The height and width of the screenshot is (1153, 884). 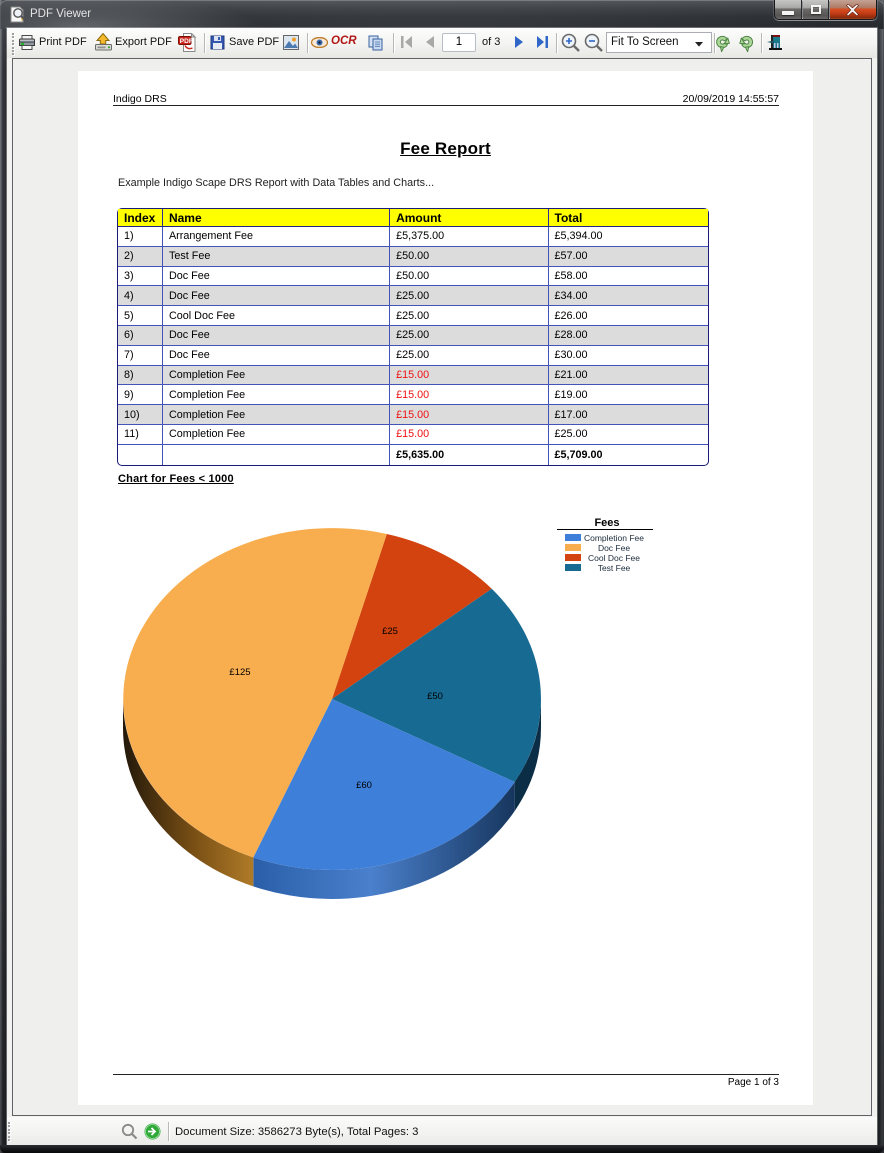 I want to click on svg-text: £50, so click(x=435, y=696).